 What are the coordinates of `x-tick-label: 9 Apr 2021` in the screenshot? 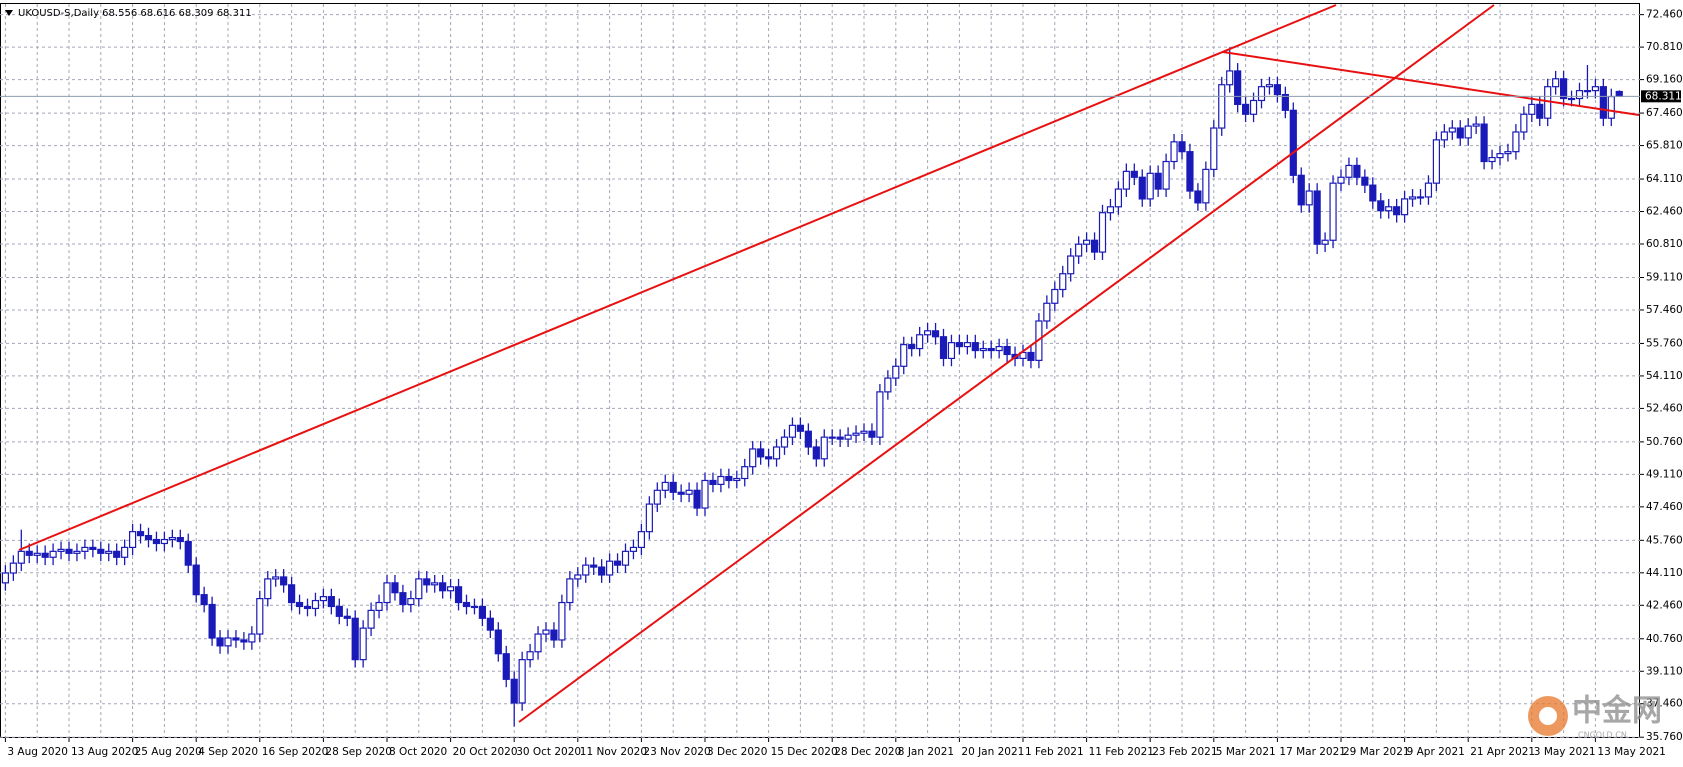 It's located at (1436, 752).